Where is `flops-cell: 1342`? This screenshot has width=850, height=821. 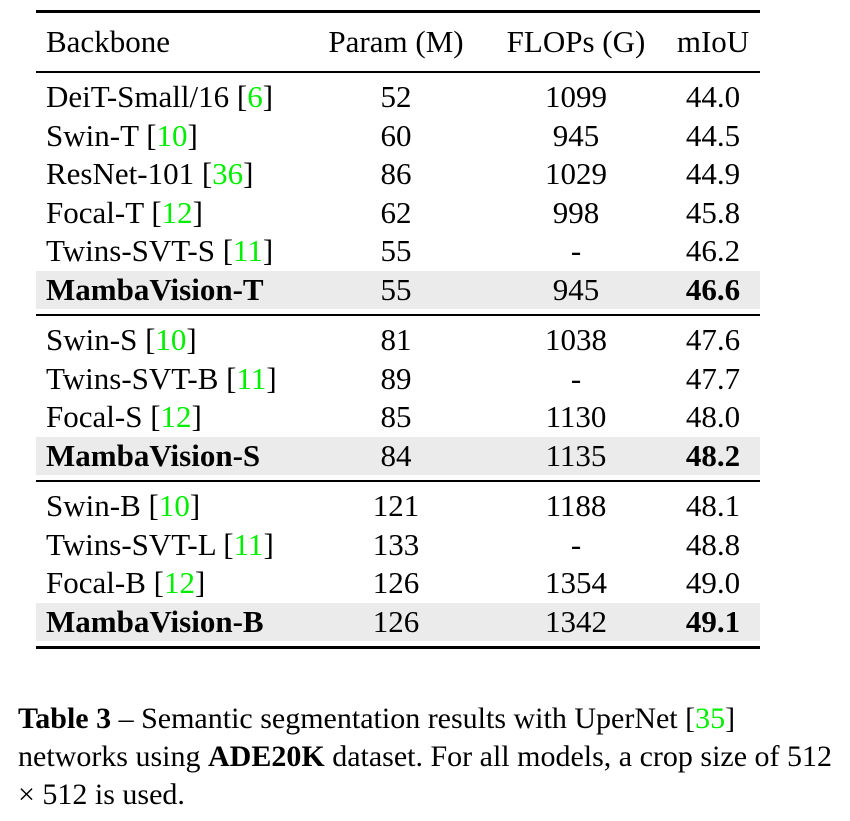 flops-cell: 1342 is located at coordinates (576, 621).